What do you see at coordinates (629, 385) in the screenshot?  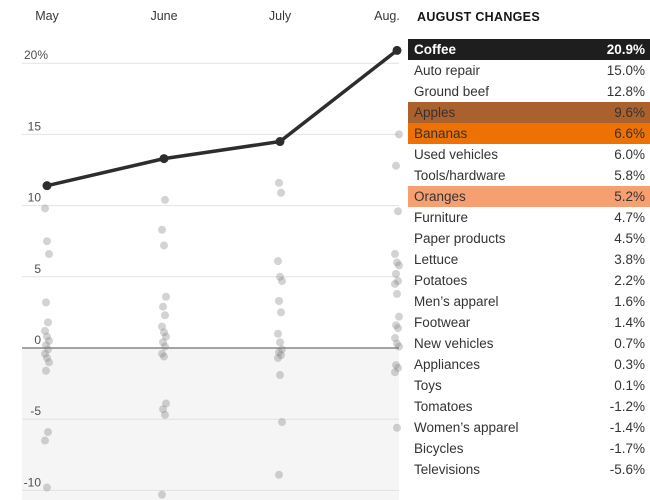 I see `row-value: 0.1%` at bounding box center [629, 385].